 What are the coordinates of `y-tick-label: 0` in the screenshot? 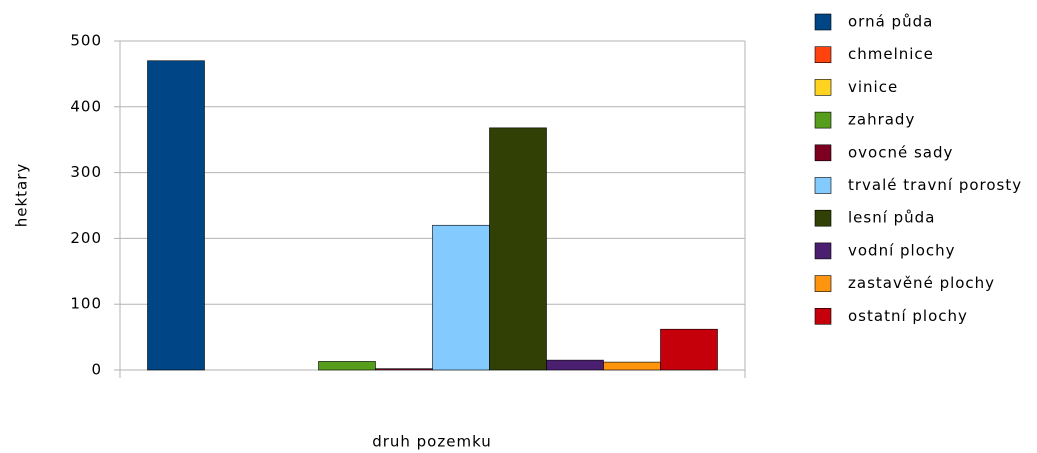 It's located at (96, 370).